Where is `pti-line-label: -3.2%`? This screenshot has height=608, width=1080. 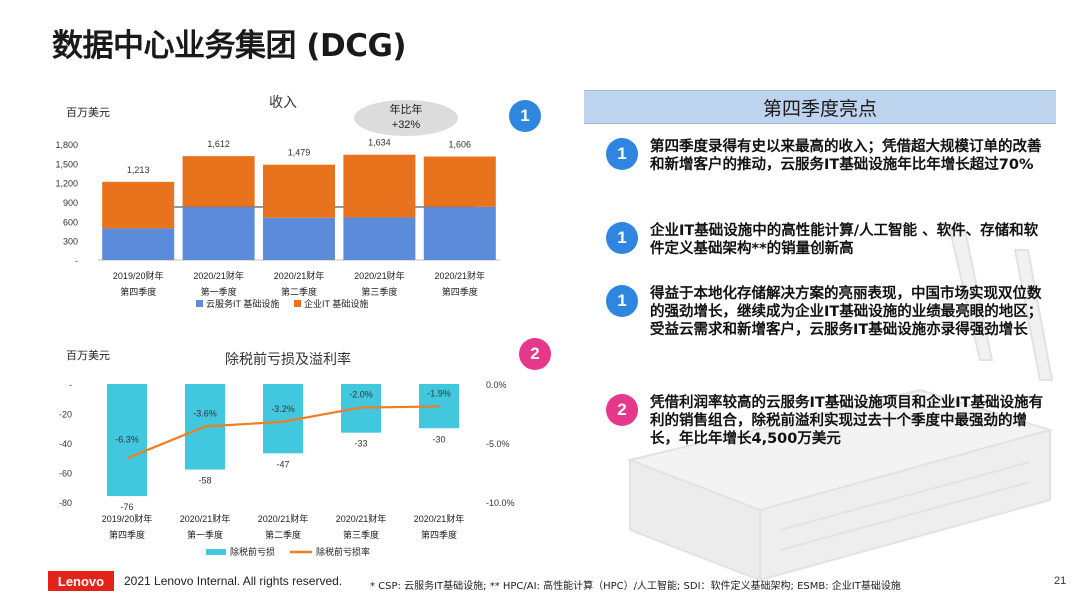 pti-line-label: -3.2% is located at coordinates (283, 409).